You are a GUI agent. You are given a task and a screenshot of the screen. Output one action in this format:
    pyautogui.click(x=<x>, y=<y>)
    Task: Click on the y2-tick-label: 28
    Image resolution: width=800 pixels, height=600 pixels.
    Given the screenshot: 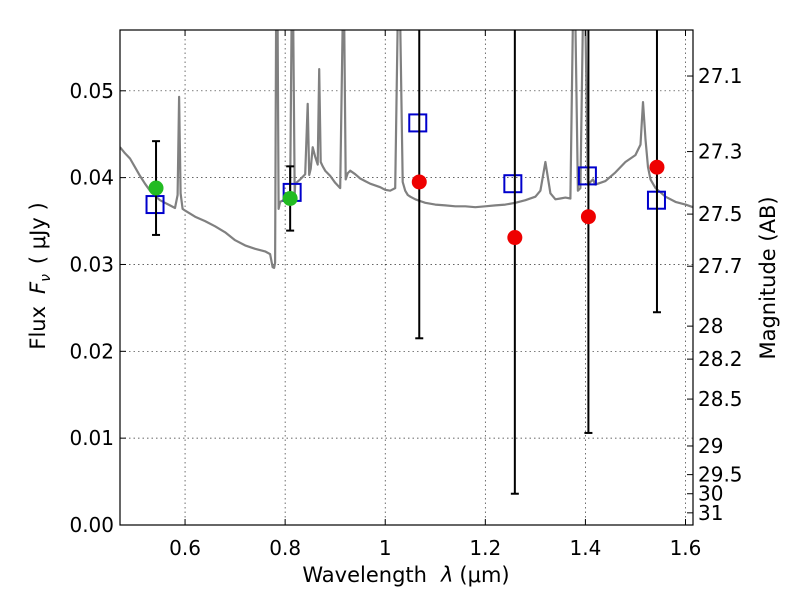 What is the action you would take?
    pyautogui.click(x=710, y=326)
    